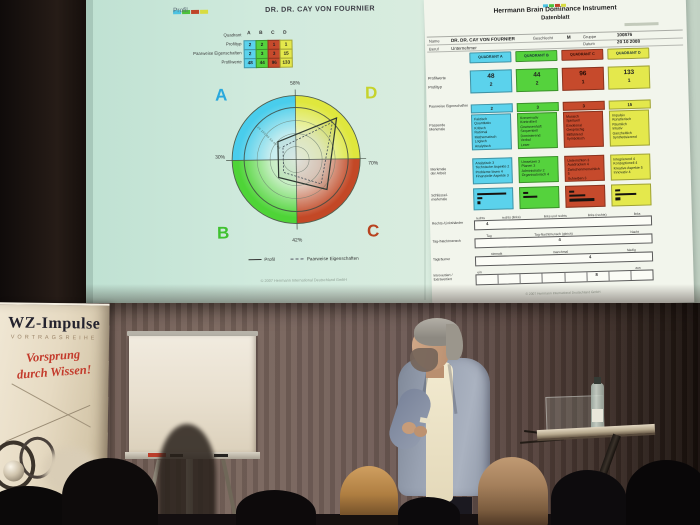  Describe the element at coordinates (437, 127) in the screenshot. I see `passende-label: Passende Merkmale` at that location.